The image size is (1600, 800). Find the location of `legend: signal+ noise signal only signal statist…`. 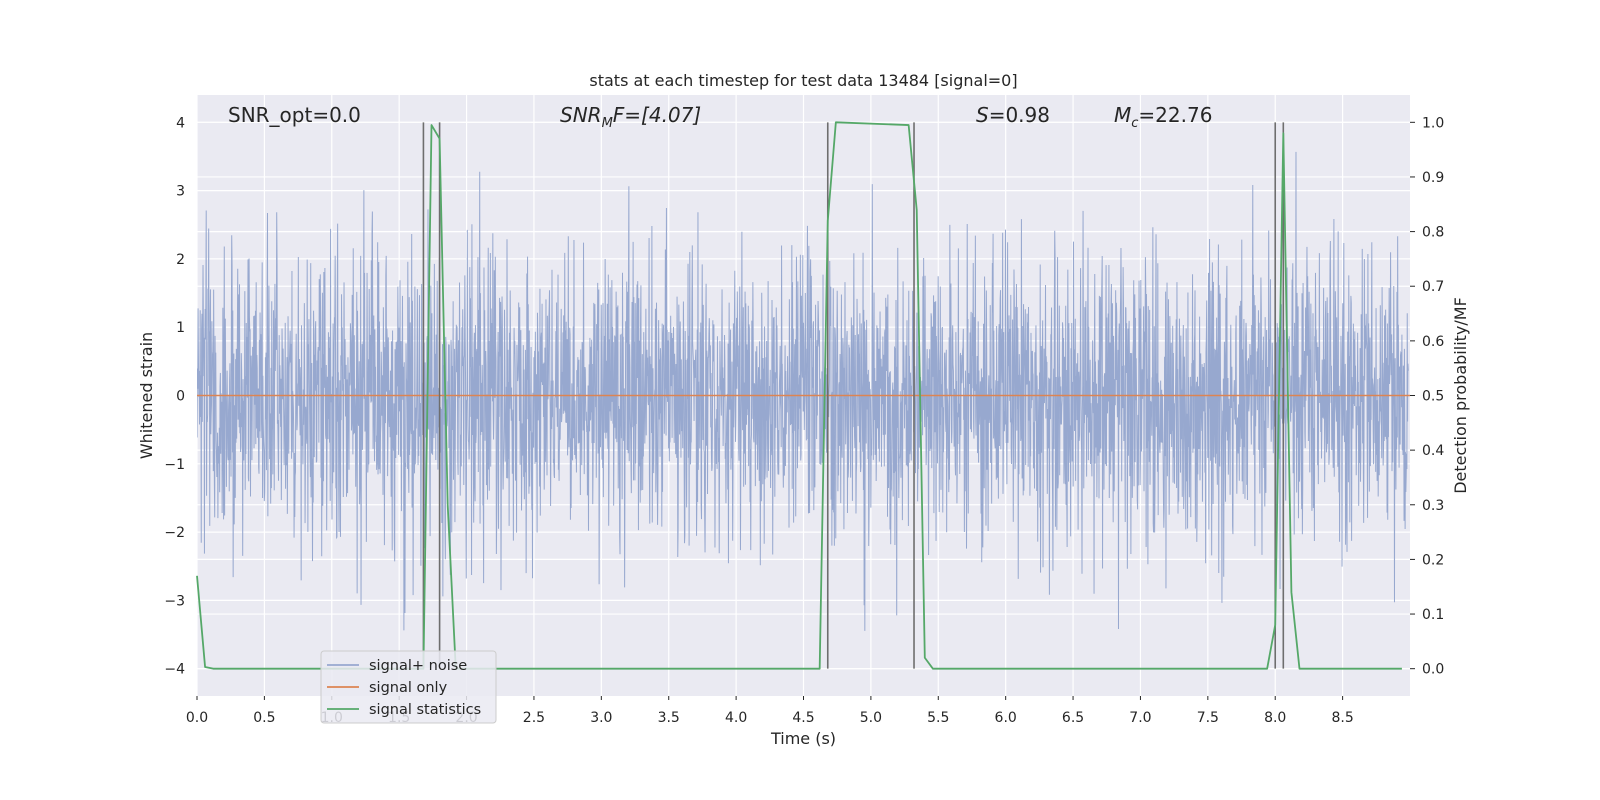

legend: signal+ noise signal only signal statist… is located at coordinates (408, 687).